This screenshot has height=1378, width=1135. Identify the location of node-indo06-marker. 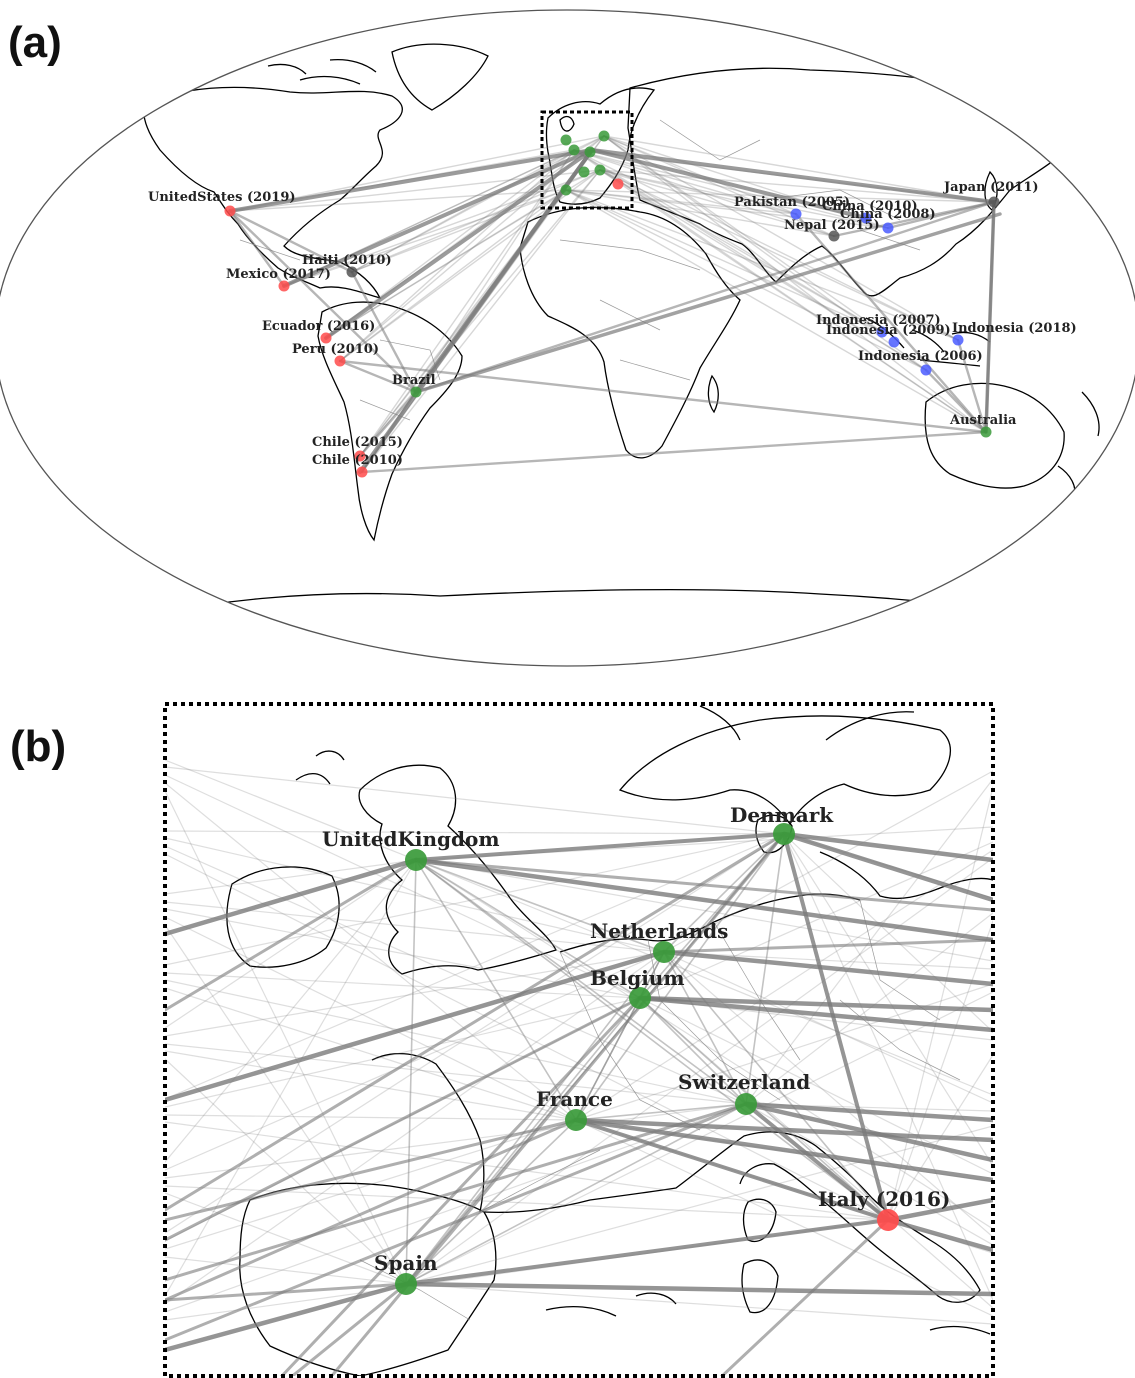
(926, 370).